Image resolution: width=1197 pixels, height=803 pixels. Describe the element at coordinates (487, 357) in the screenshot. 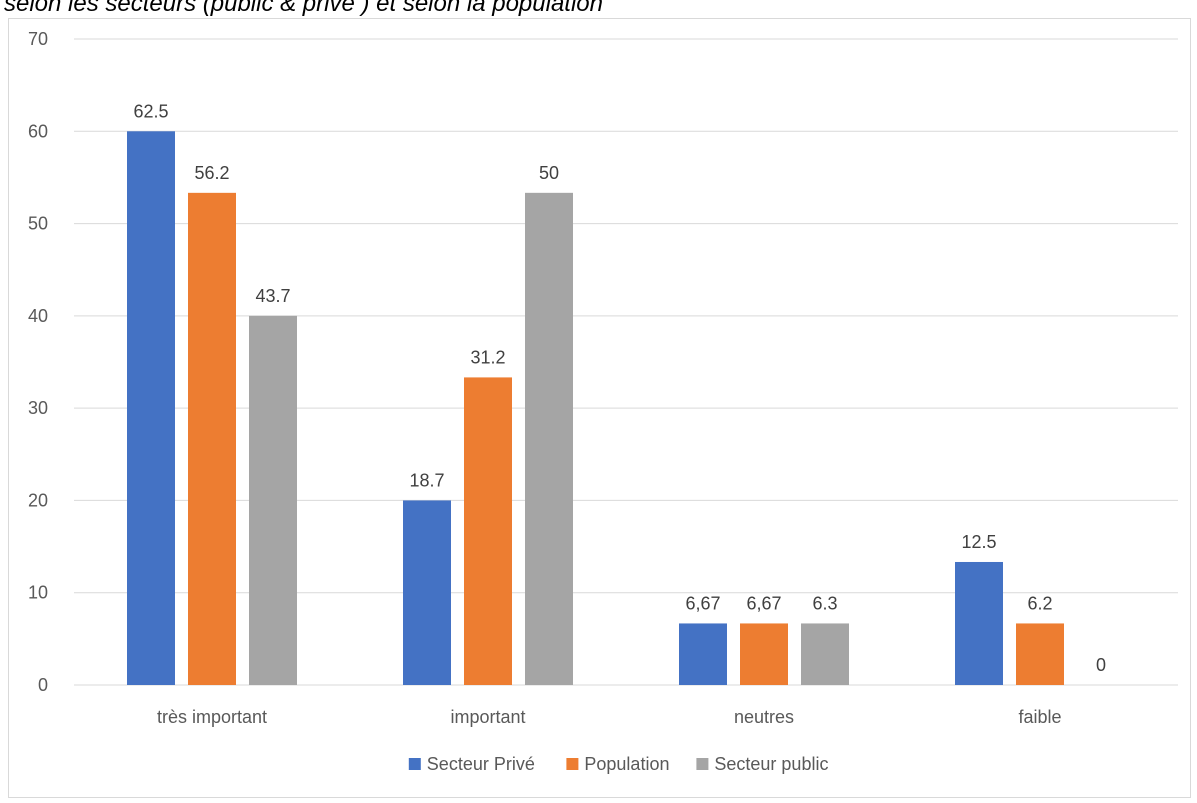

I see `data-label: 31.2` at that location.